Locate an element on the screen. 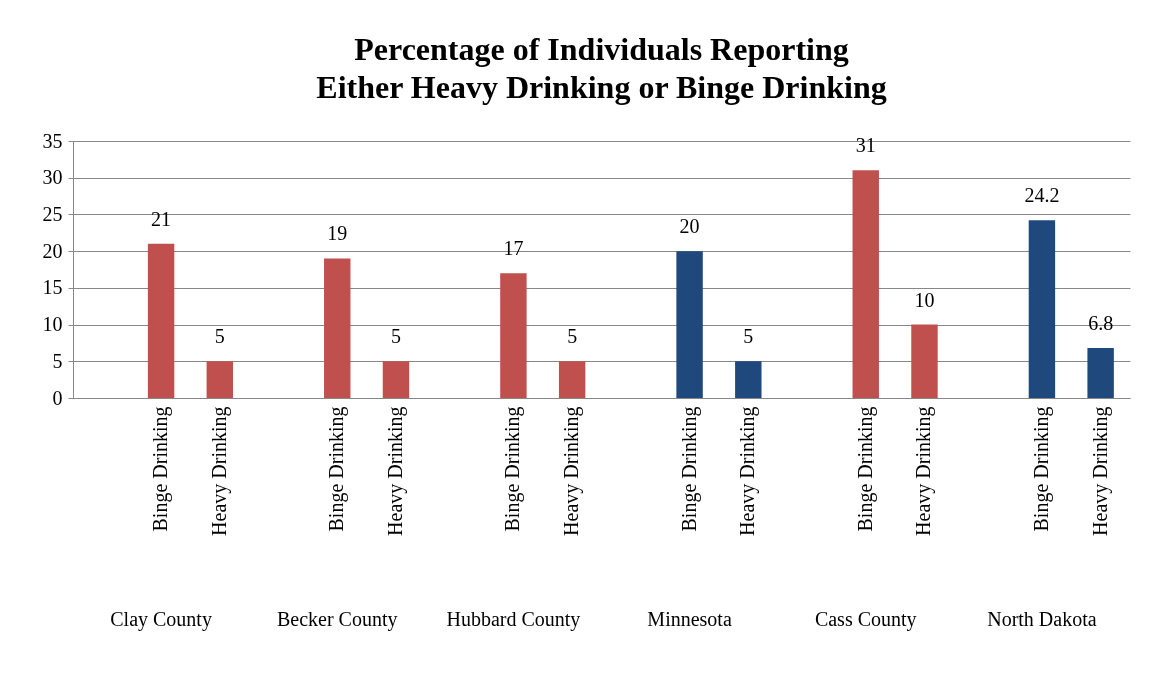 The image size is (1153, 677). y-tick-label: 10 is located at coordinates (52, 324).